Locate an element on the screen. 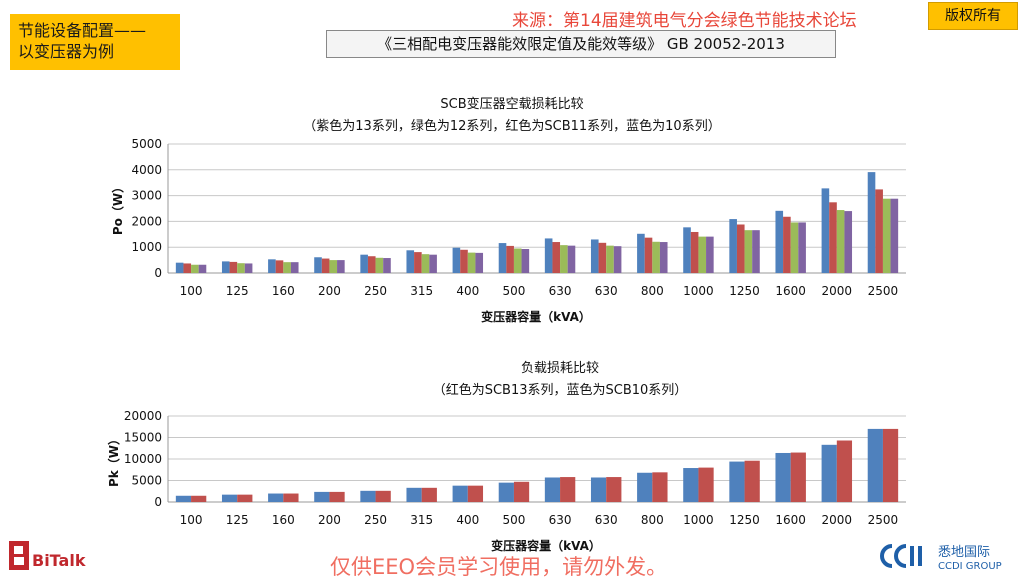  chart2-xtick: 1250 is located at coordinates (744, 520).